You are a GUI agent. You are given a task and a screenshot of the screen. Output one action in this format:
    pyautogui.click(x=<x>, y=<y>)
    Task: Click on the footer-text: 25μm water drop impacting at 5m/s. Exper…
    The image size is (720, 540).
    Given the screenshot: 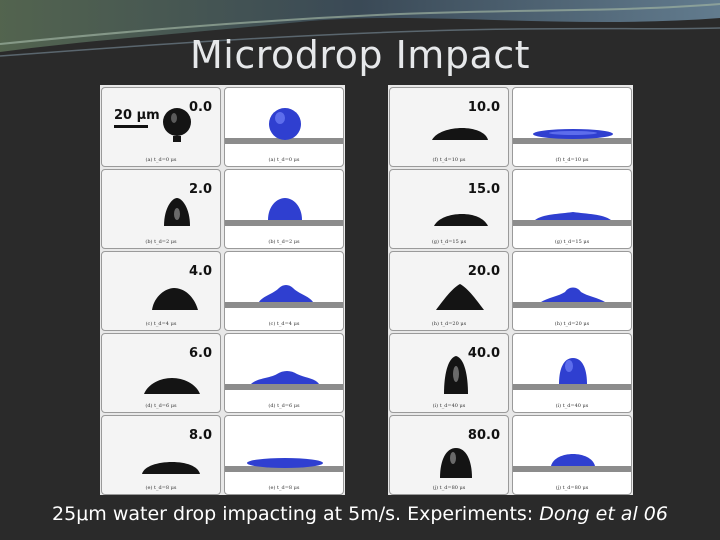 What is the action you would take?
    pyautogui.click(x=296, y=514)
    